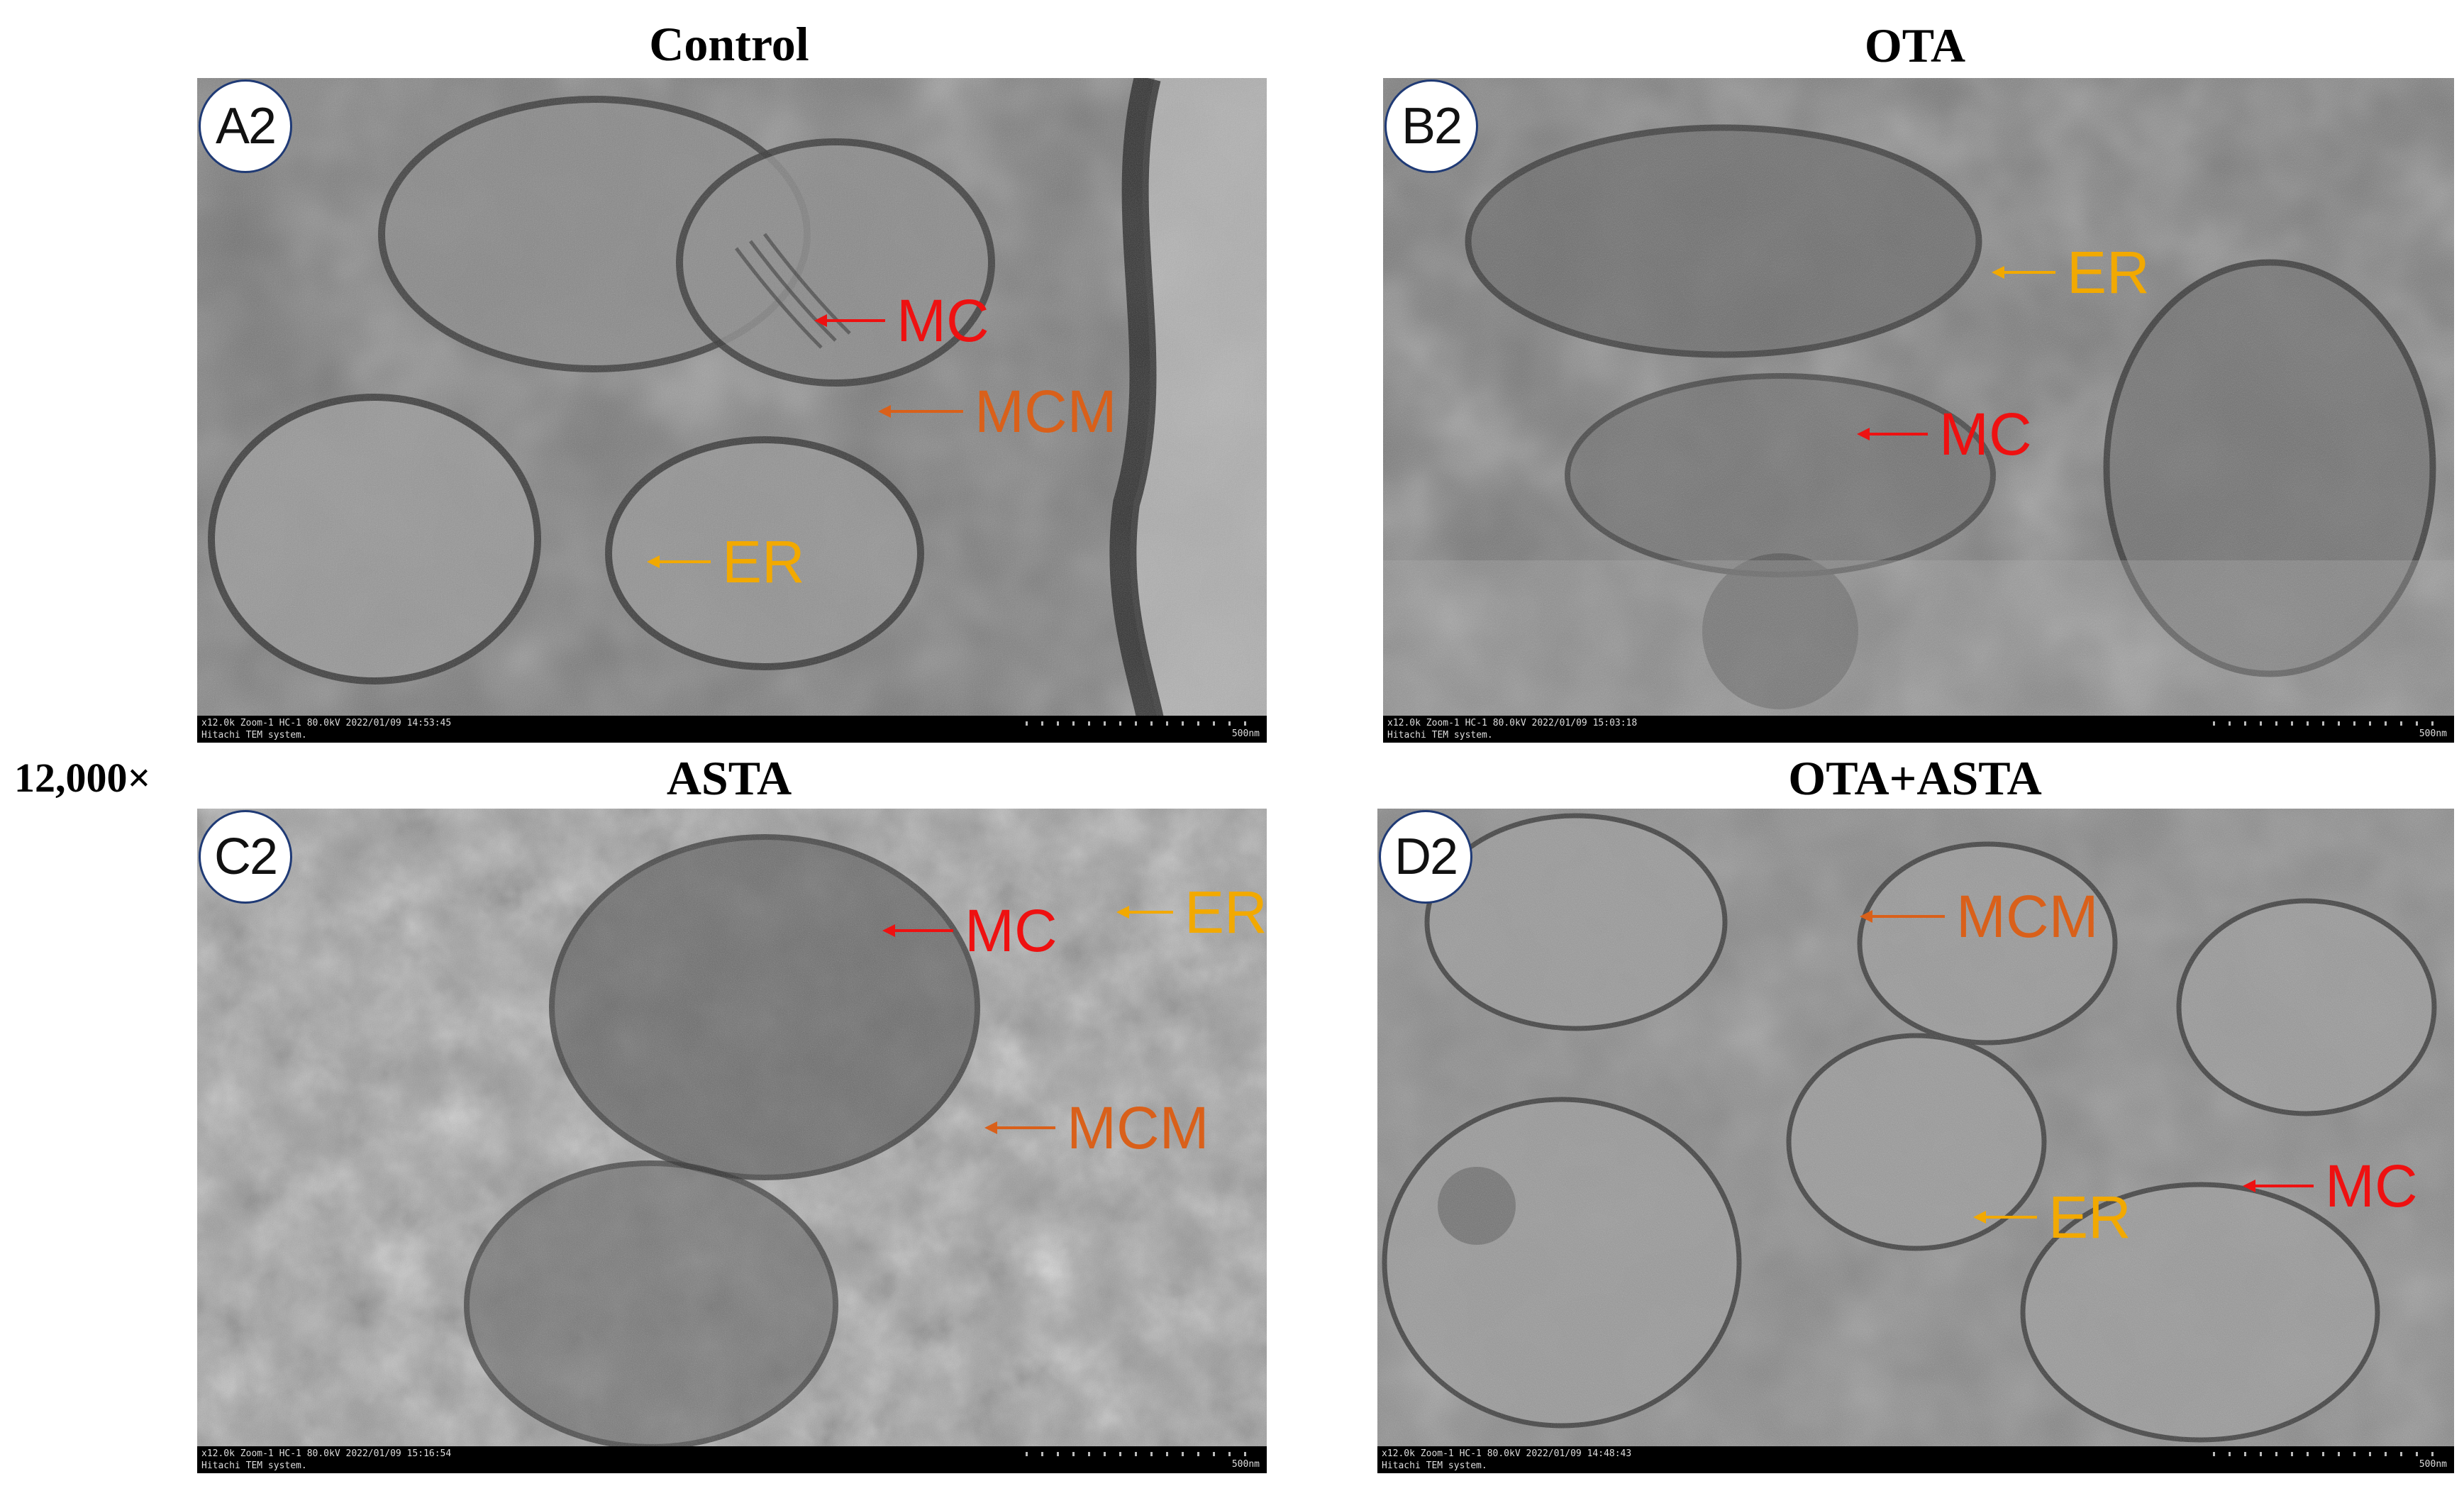  What do you see at coordinates (1425, 857) in the screenshot?
I see `panel-badge-d2: D2` at bounding box center [1425, 857].